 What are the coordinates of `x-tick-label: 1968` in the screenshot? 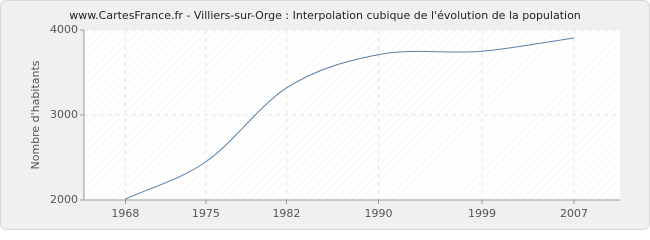 It's located at (125, 213).